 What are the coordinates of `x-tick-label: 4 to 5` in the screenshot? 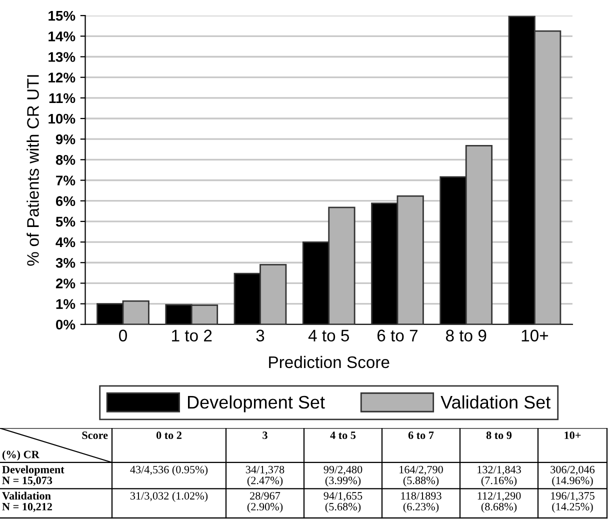 It's located at (329, 336).